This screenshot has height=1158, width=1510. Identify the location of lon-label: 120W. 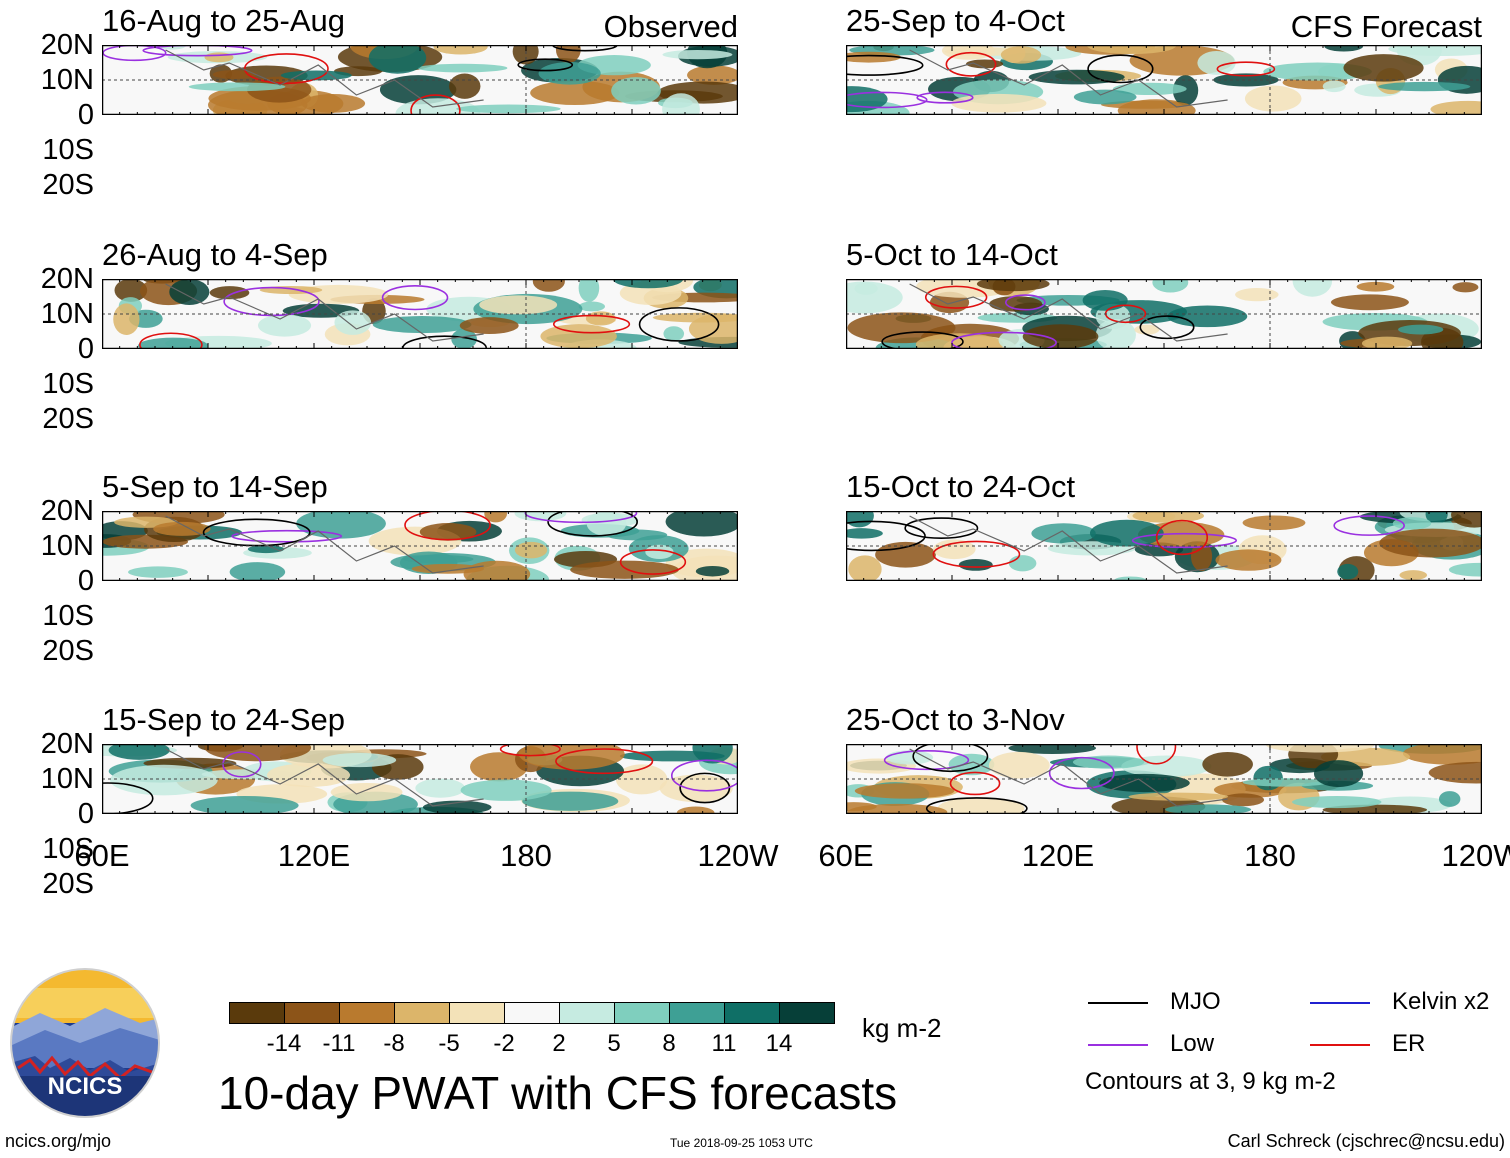
(1475, 855).